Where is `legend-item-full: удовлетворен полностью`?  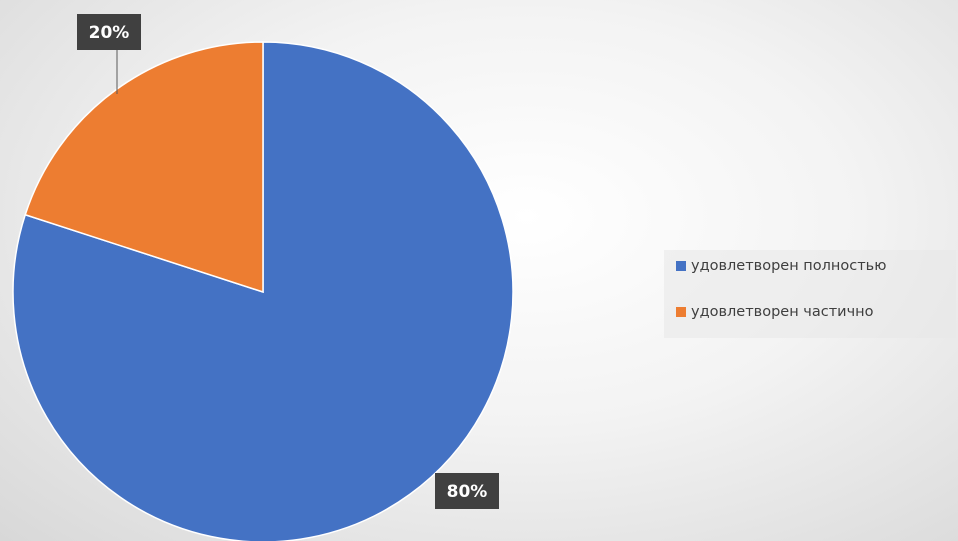 legend-item-full: удовлетворен полностью is located at coordinates (781, 266).